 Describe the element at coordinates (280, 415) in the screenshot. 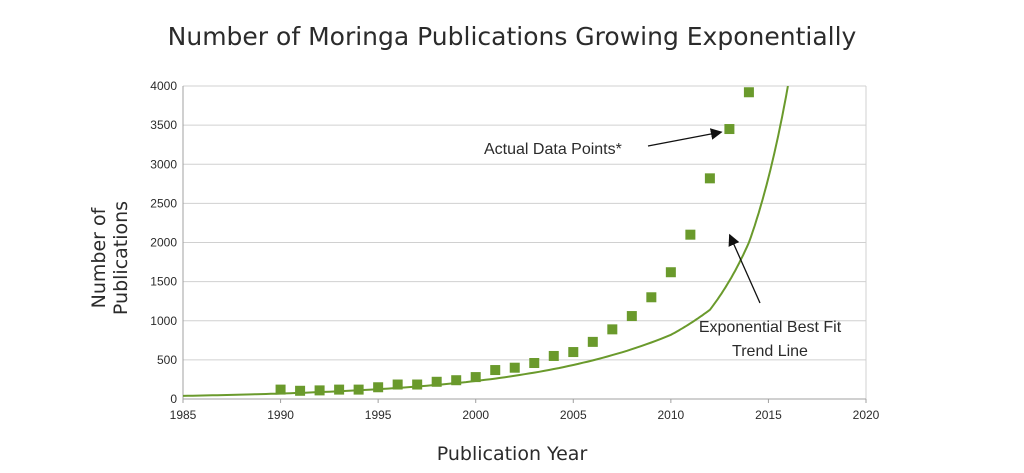

I see `x-tick-label: 1990` at that location.